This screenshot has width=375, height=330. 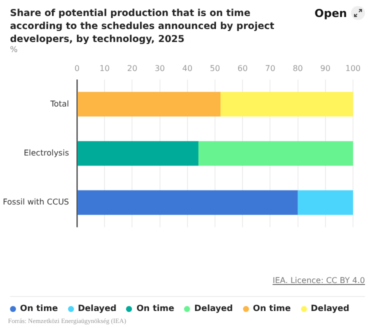 I want to click on x-tick-label: 70, so click(x=270, y=68).